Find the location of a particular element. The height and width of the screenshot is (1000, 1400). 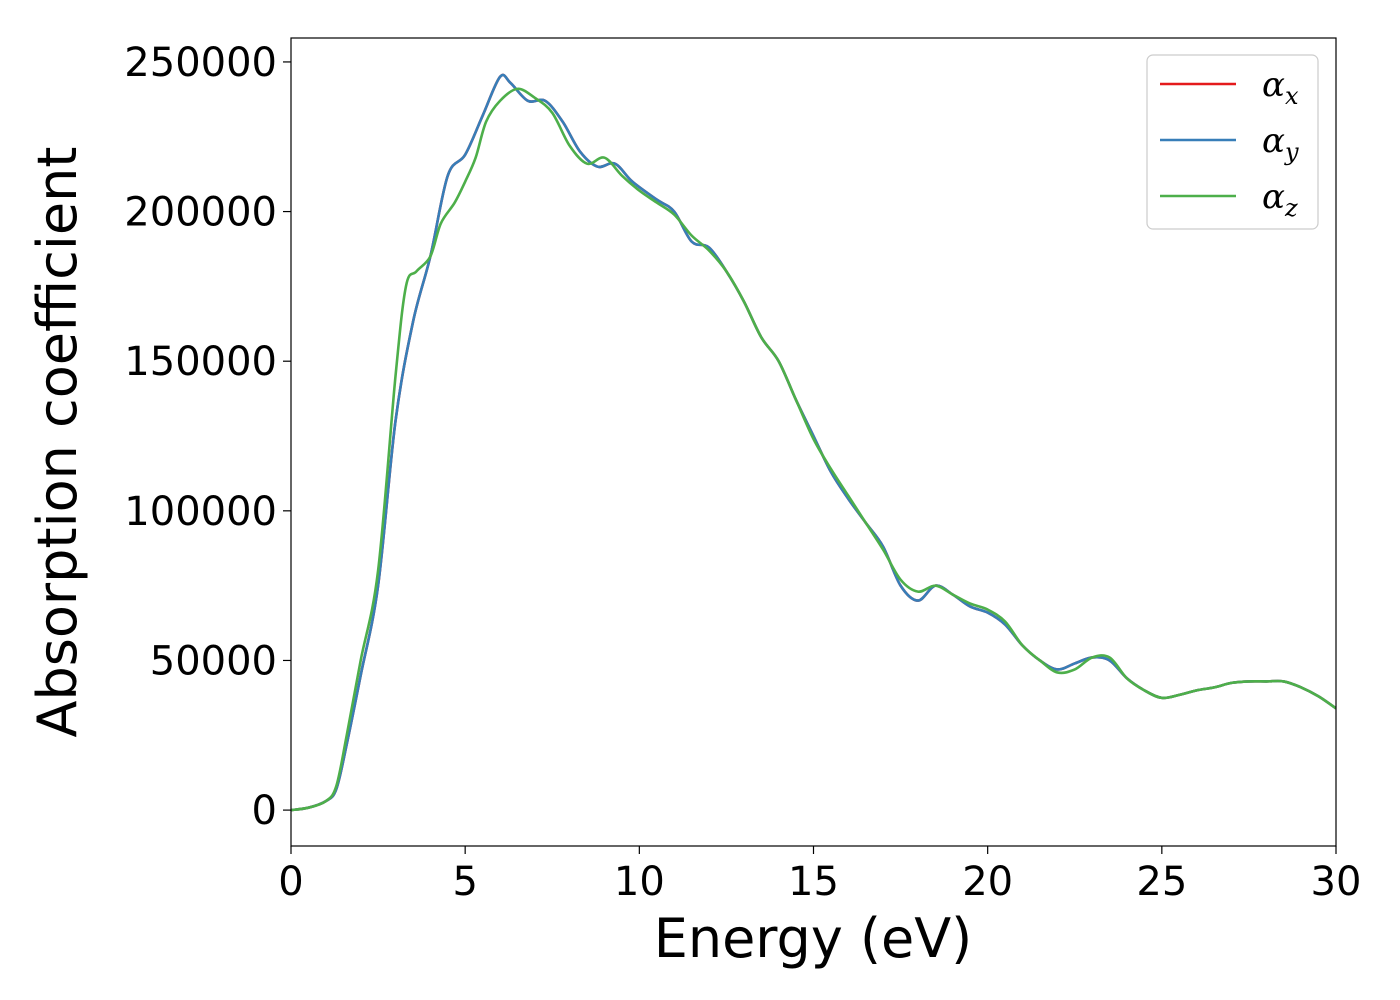

y-tick-label: 0 is located at coordinates (264, 811).